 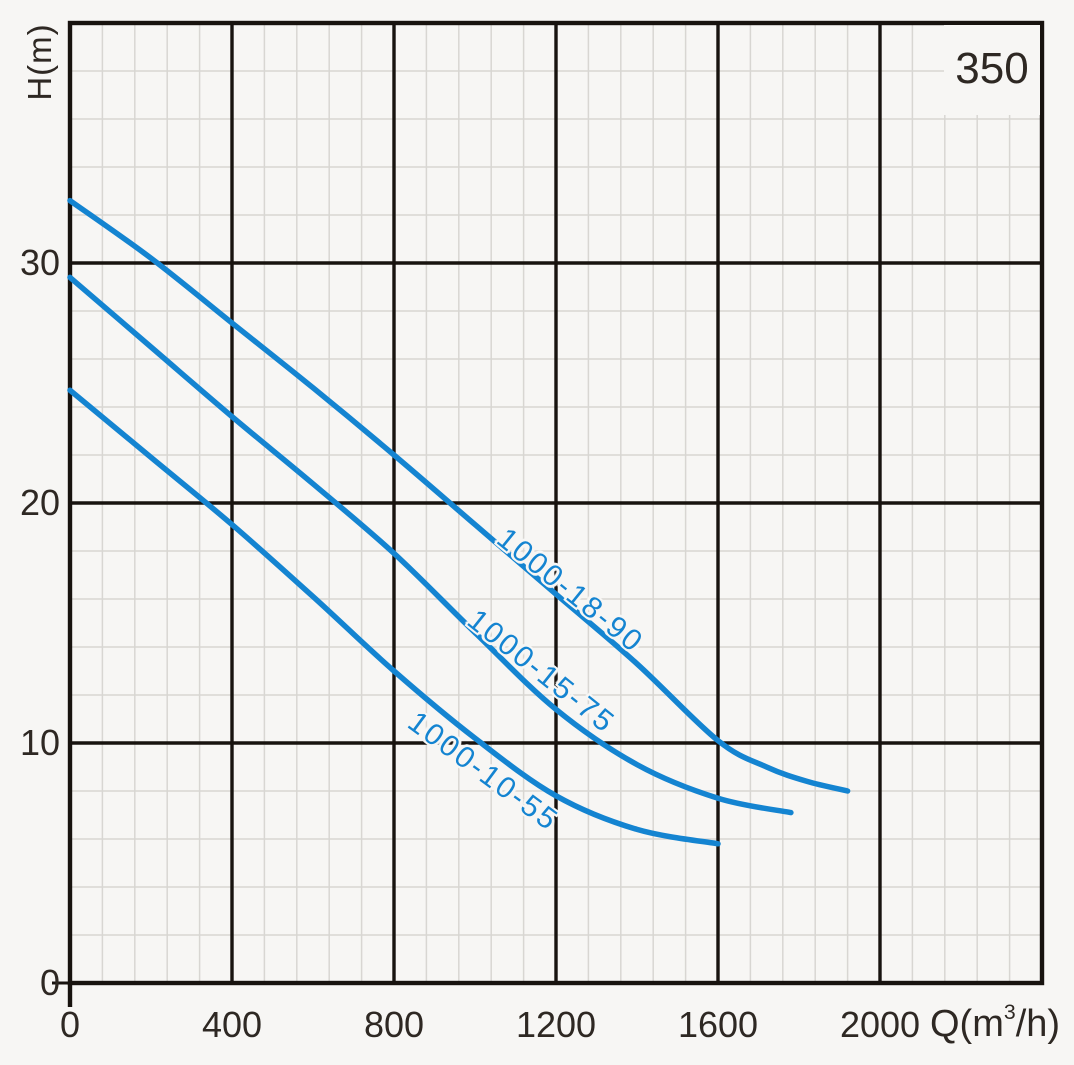 What do you see at coordinates (49, 982) in the screenshot?
I see `y-tick-label-0: 0` at bounding box center [49, 982].